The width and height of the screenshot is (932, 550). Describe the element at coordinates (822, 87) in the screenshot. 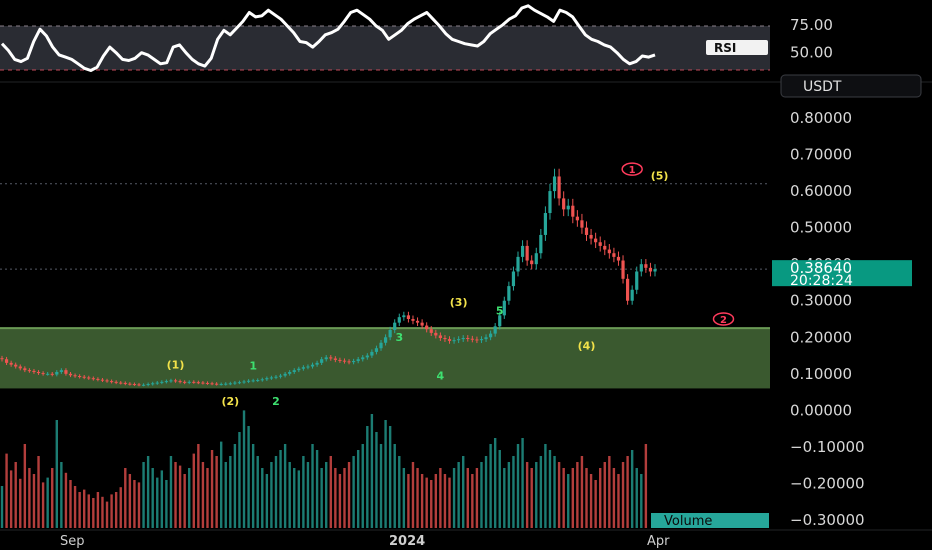

I see `currency-label: USDT` at that location.